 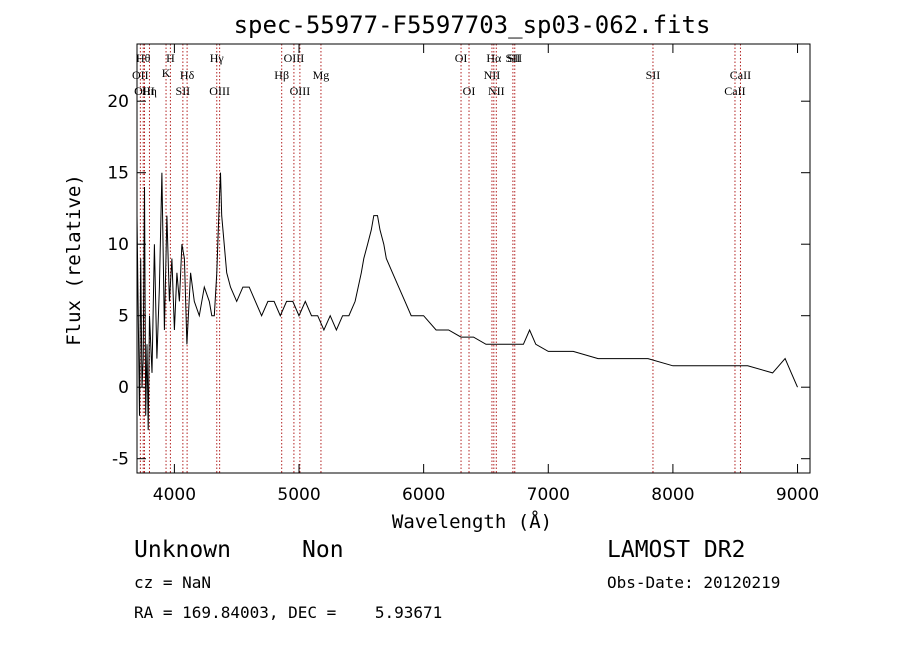 What do you see at coordinates (494, 58) in the screenshot?
I see `line-marker-label: Hα` at bounding box center [494, 58].